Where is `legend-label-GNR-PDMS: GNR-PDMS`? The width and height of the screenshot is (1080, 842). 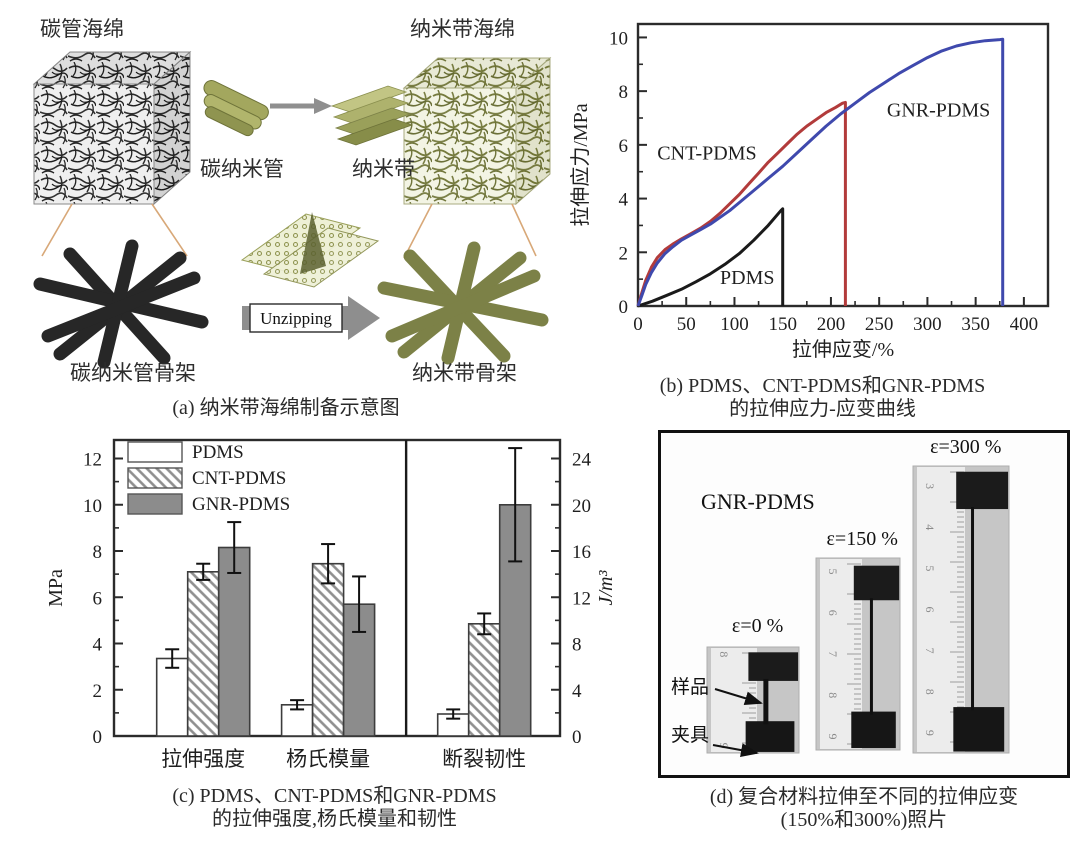
legend-label-GNR-PDMS: GNR-PDMS is located at coordinates (241, 504).